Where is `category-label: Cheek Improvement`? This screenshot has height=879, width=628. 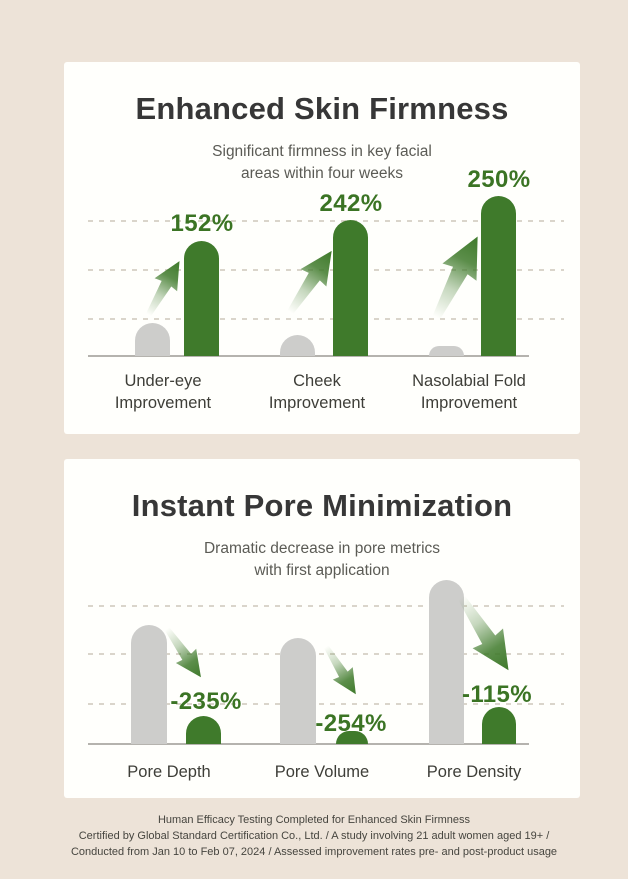
category-label: Cheek Improvement is located at coordinates (317, 392).